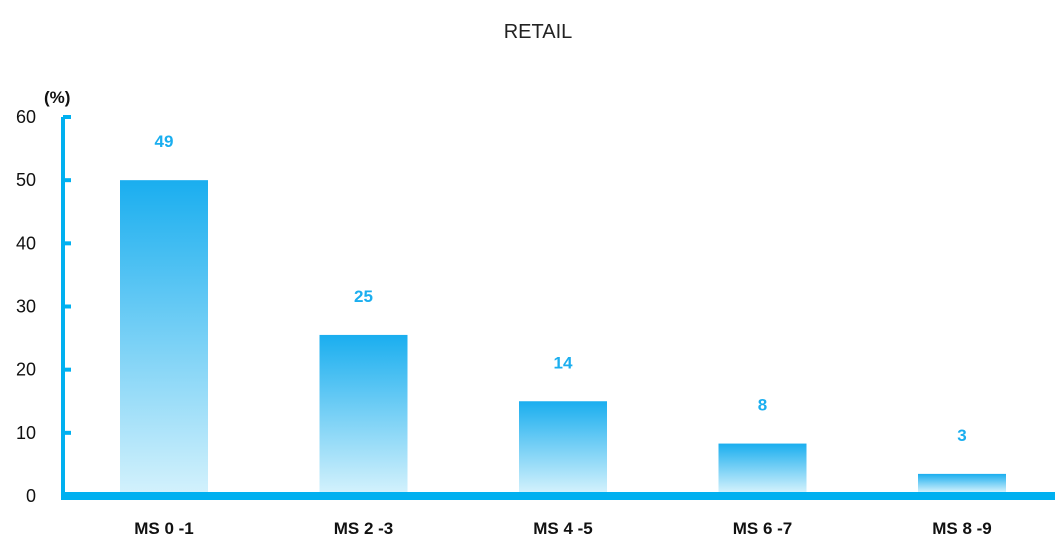 The height and width of the screenshot is (542, 1057). Describe the element at coordinates (164, 141) in the screenshot. I see `value-label: 49` at that location.